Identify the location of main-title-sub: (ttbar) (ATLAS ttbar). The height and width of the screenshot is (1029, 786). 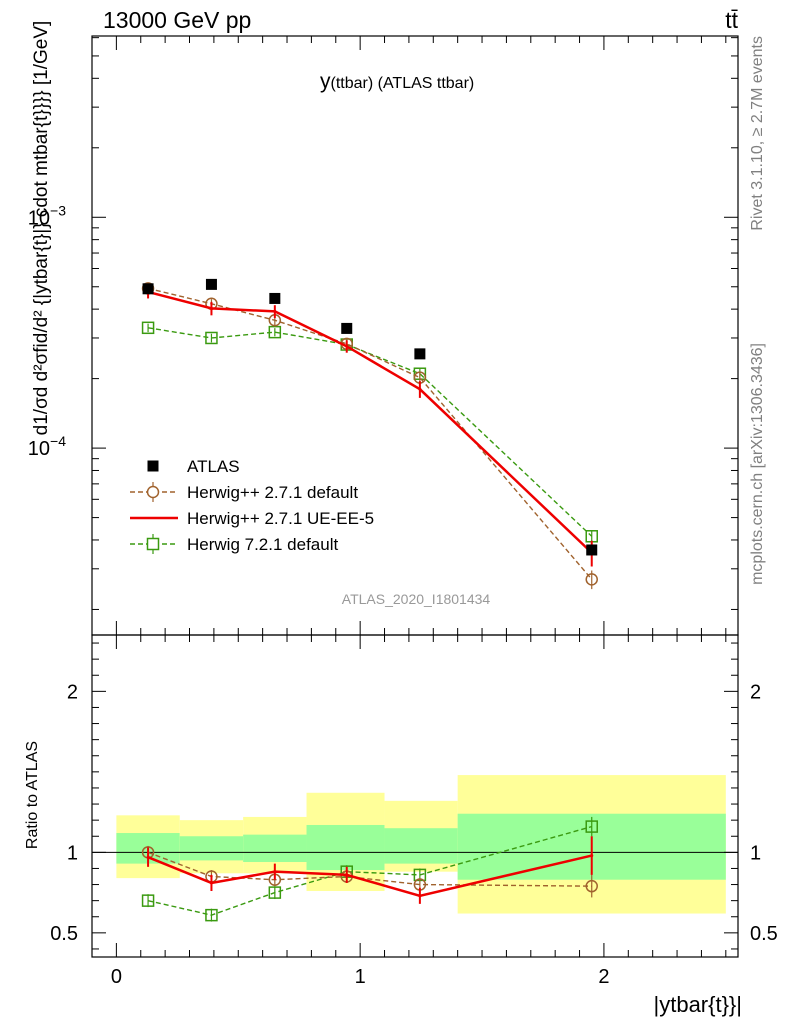
(403, 83).